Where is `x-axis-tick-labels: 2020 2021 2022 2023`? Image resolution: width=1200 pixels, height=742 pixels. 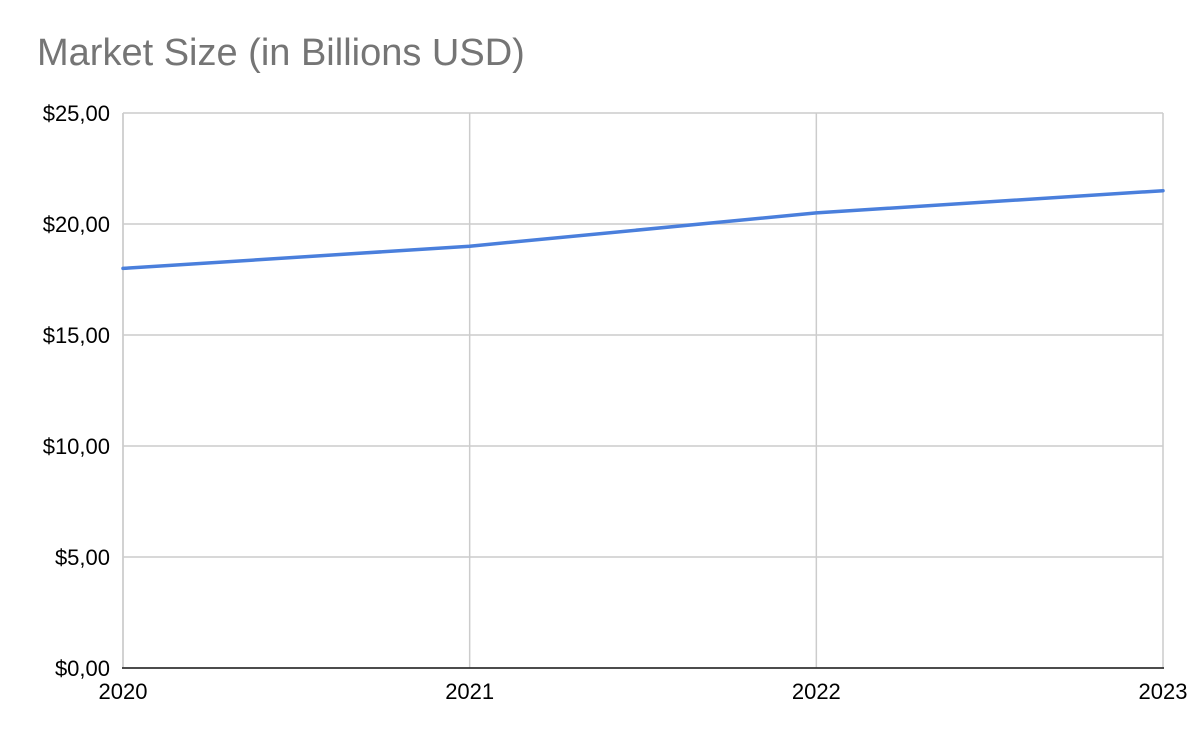
x-axis-tick-labels: 2020 2021 2022 2023 is located at coordinates (643, 691).